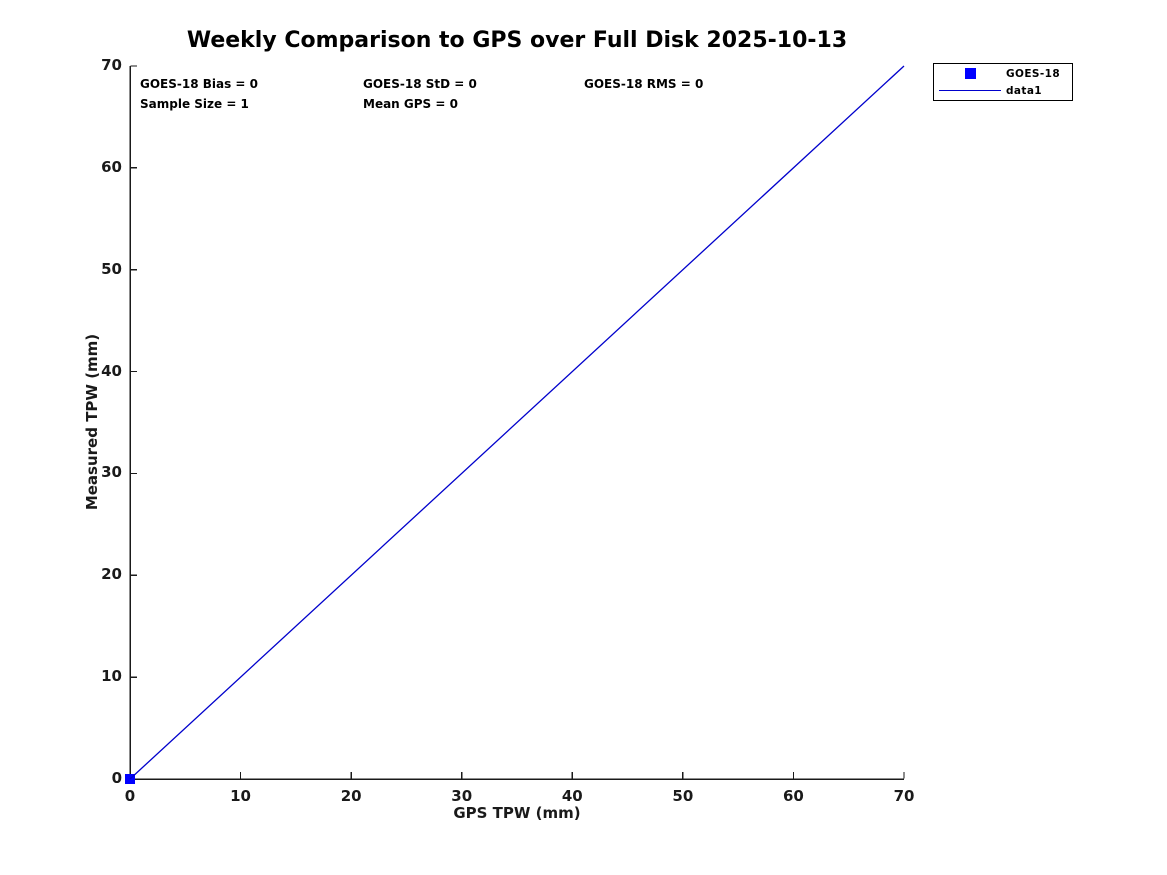 Image resolution: width=1167 pixels, height=875 pixels. I want to click on y-axis-label: Measured TPW (mm), so click(92, 422).